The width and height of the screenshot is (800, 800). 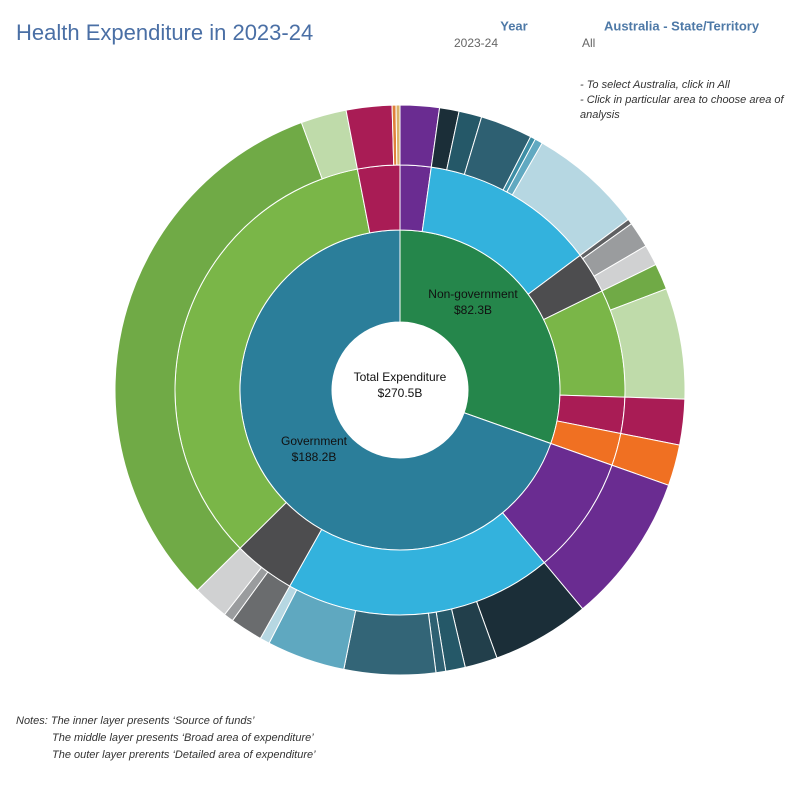 I want to click on chart-title: Health Expenditure in 2023-24, so click(x=164, y=32).